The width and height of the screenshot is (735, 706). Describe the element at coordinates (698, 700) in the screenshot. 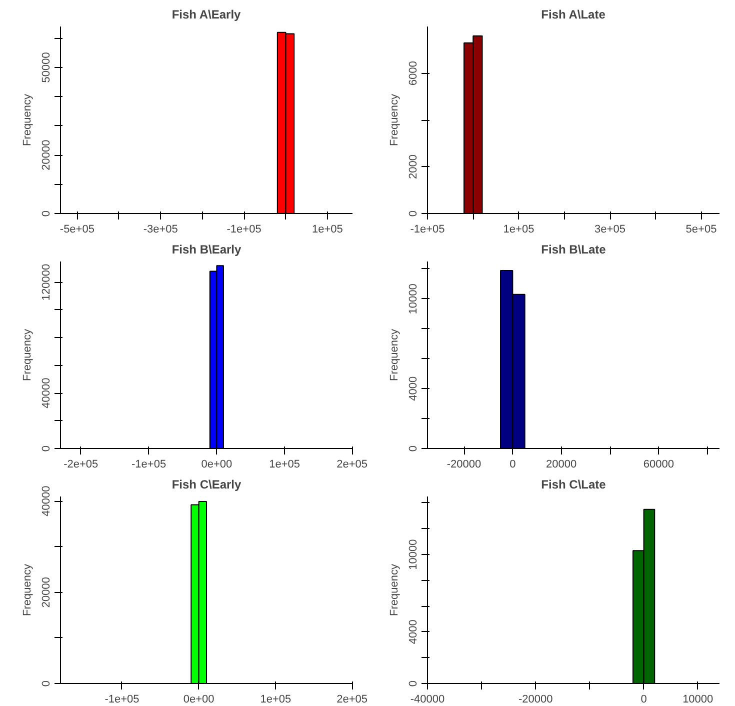

I see `x-tick-label: 10000` at that location.